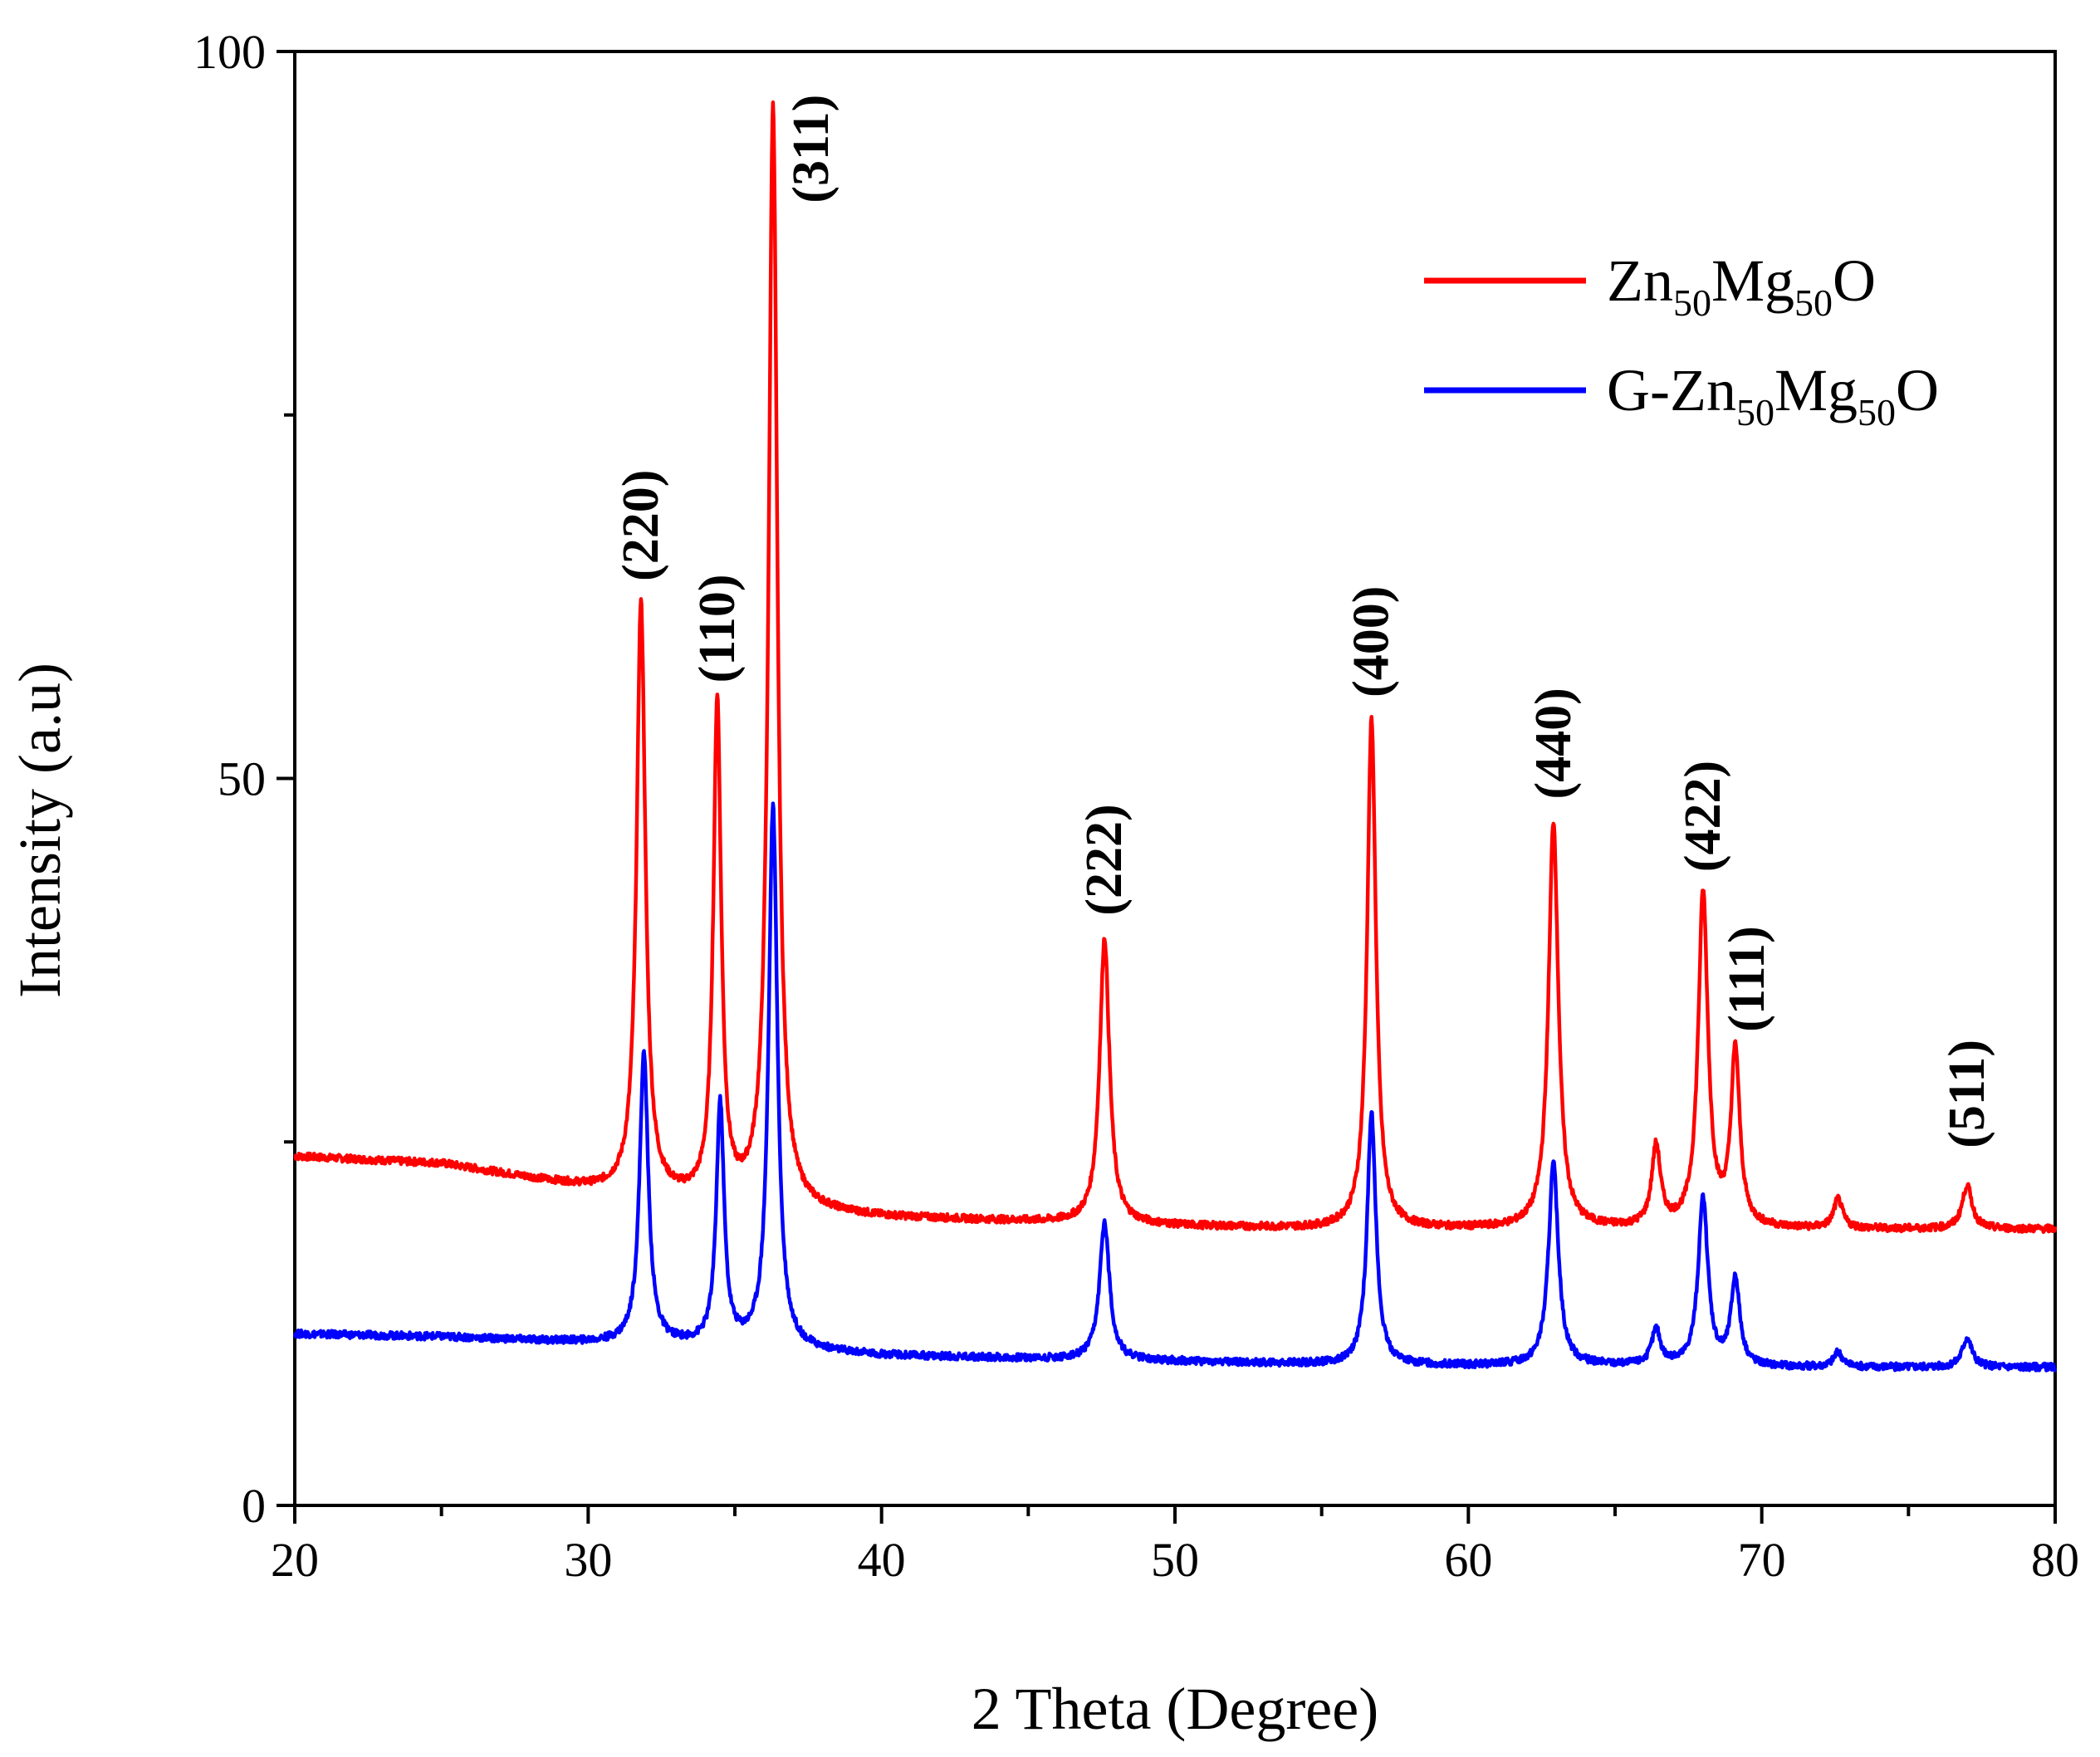 This screenshot has width=2100, height=1757. I want to click on peak-label: (110), so click(717, 629).